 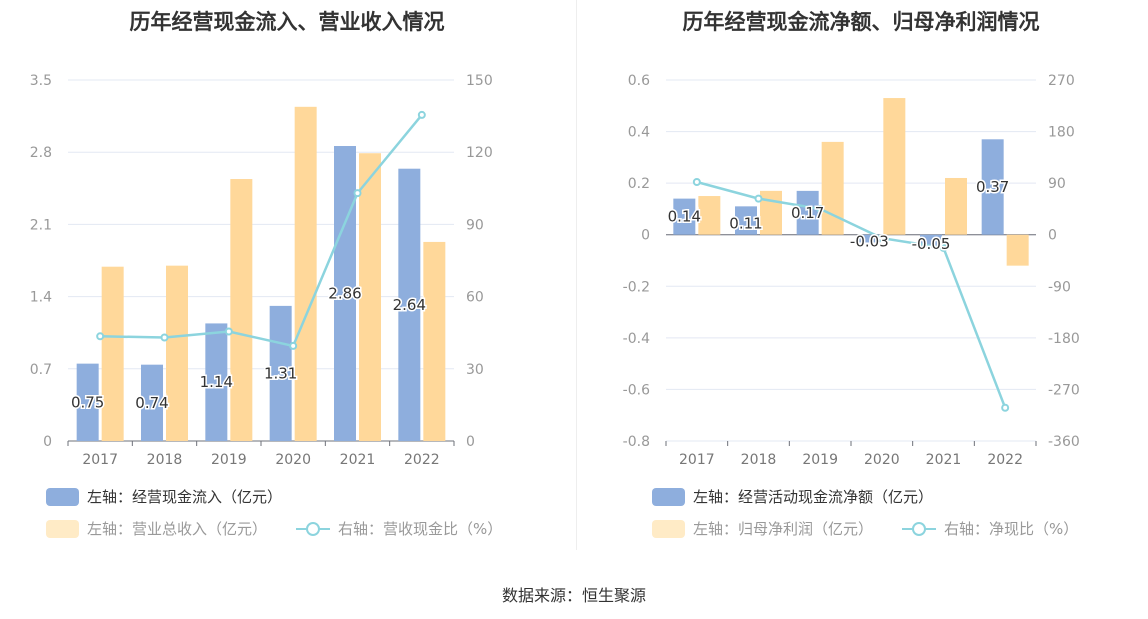 I want to click on data-label: 0.74, so click(x=151, y=403).